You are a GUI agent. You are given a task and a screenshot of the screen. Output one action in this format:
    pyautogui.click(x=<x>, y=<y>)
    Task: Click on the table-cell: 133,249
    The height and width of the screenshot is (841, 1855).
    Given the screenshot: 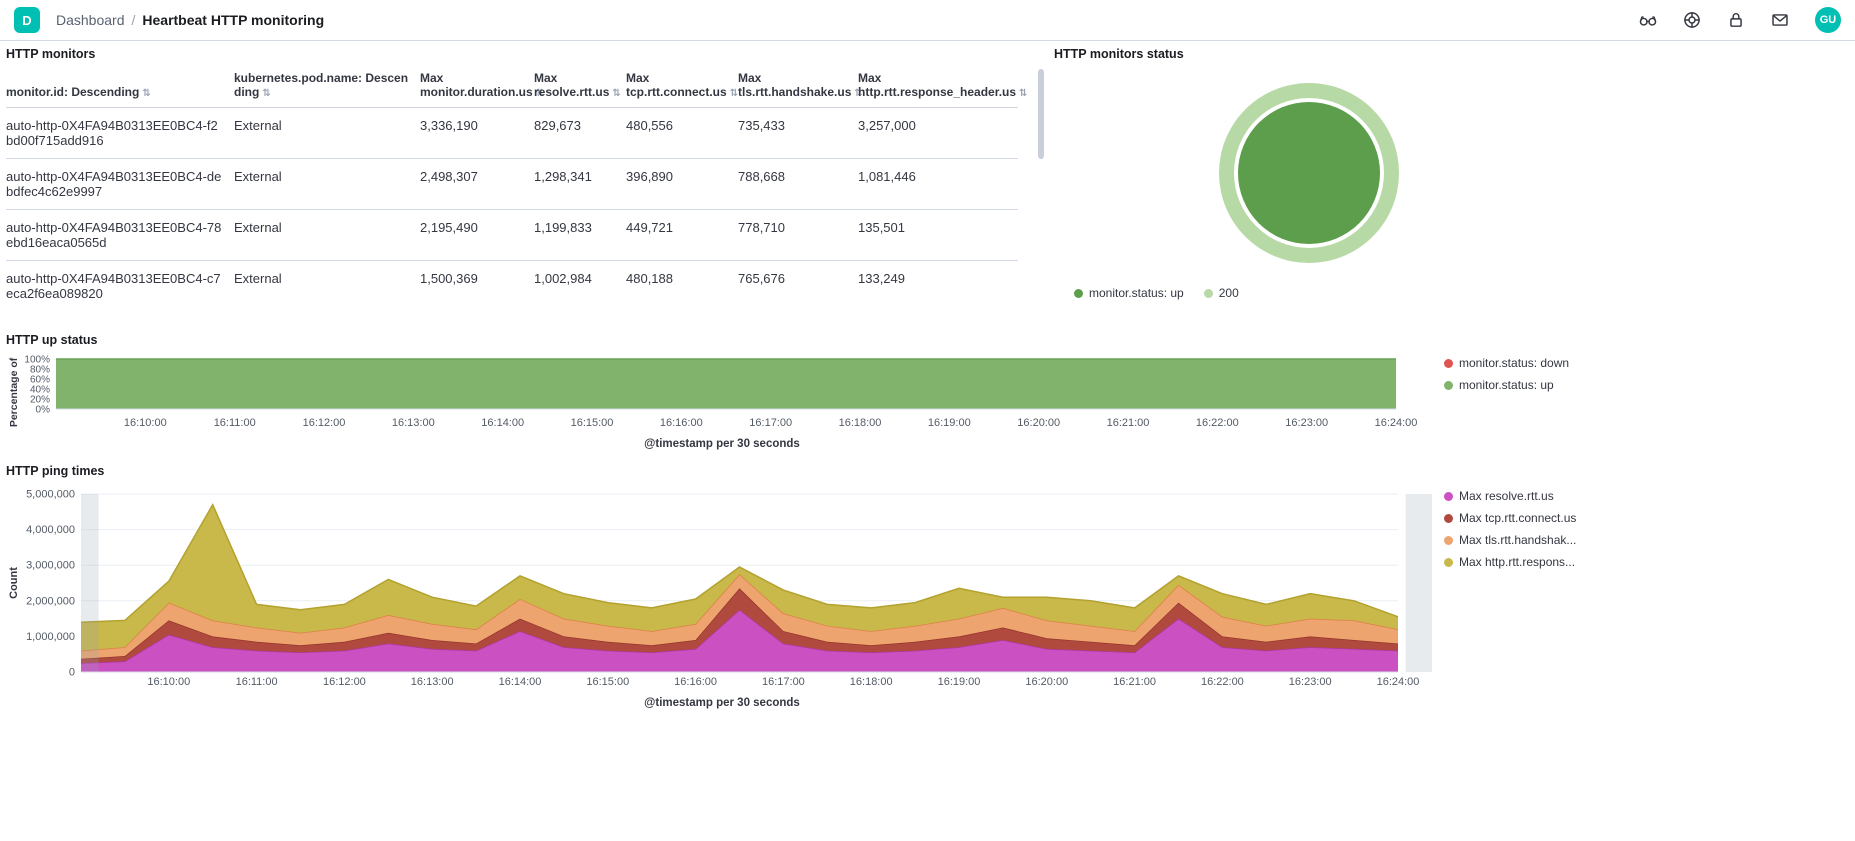 What is the action you would take?
    pyautogui.click(x=938, y=285)
    